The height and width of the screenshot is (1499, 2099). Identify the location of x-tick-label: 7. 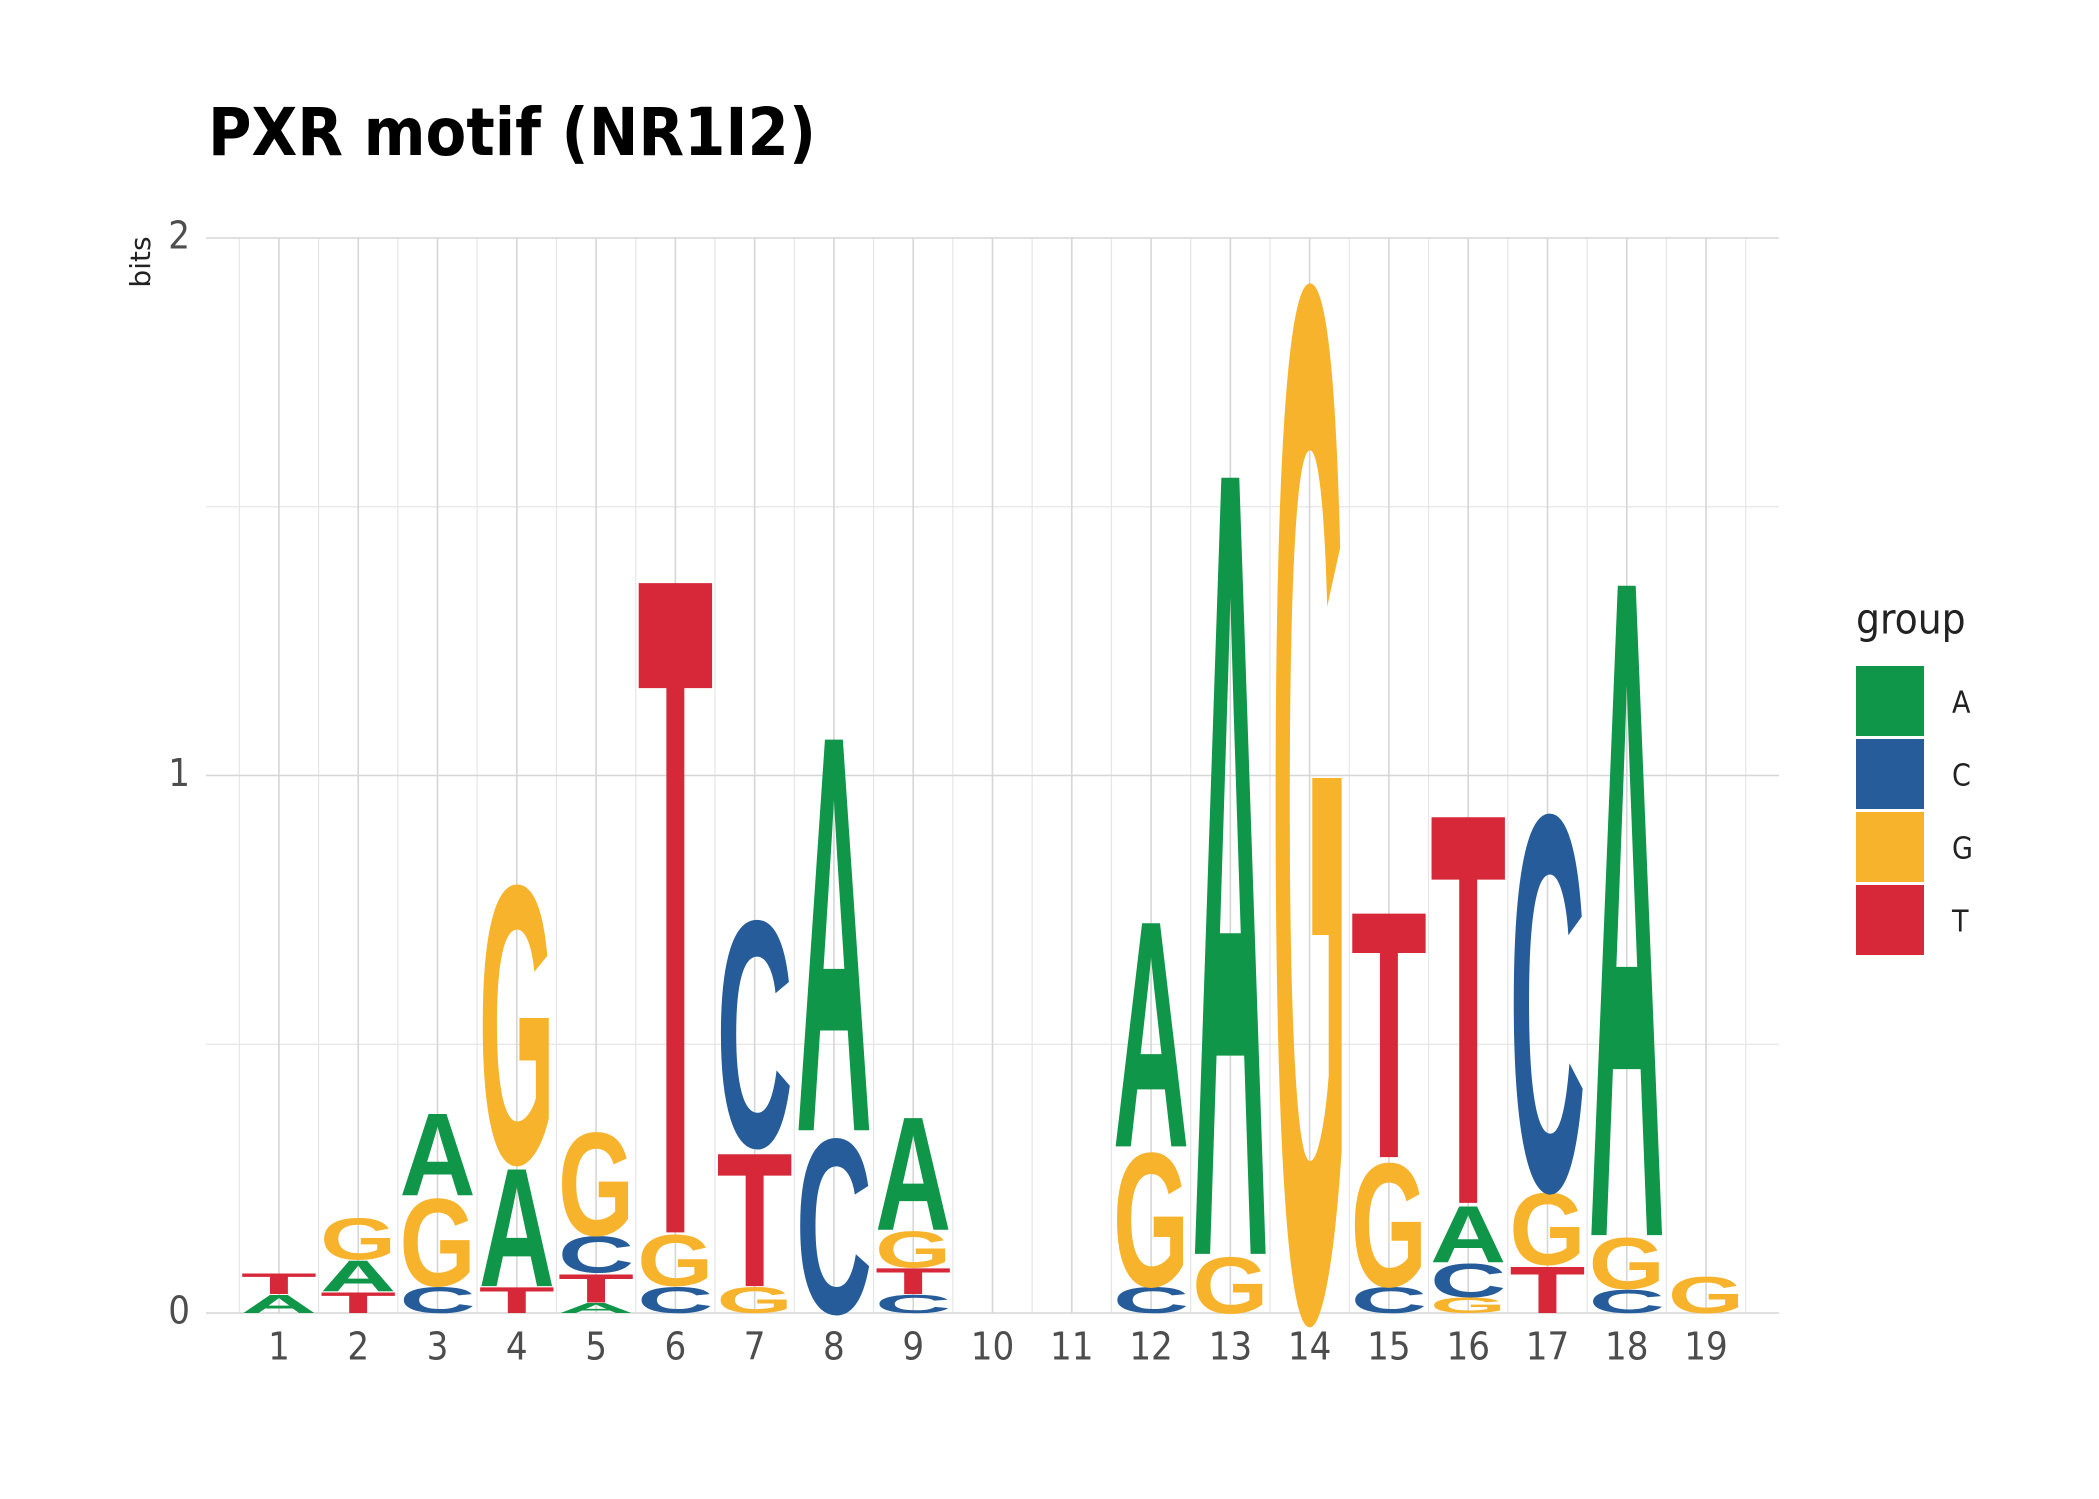
(755, 1347).